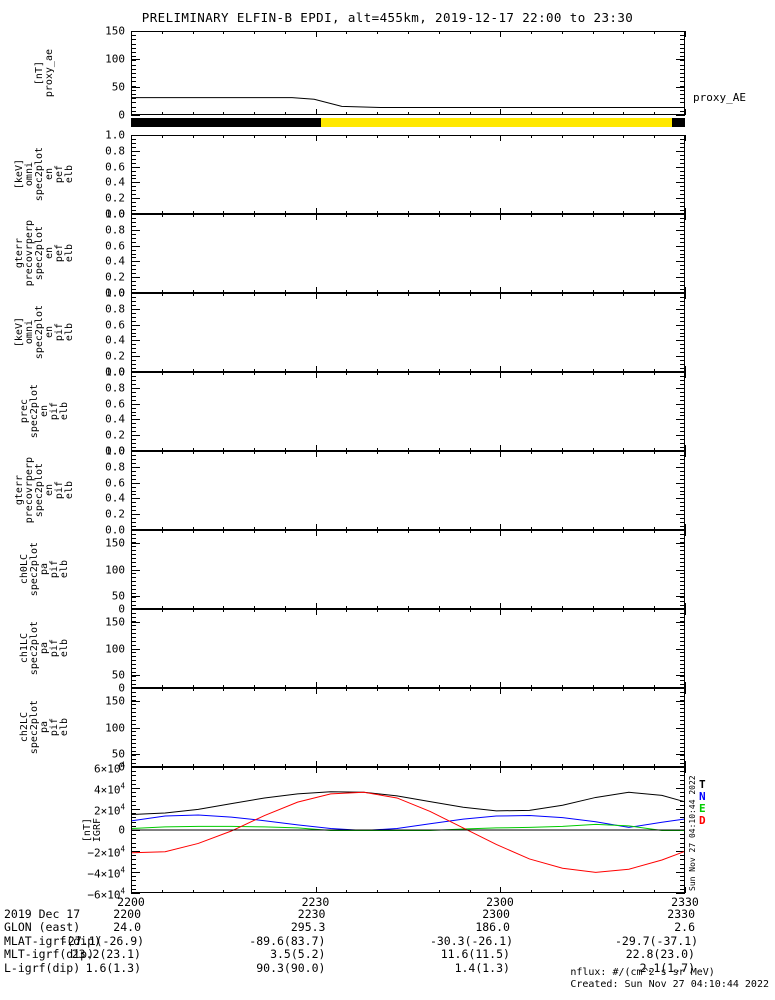 This screenshot has height=1000, width=775. What do you see at coordinates (408, 253) in the screenshot?
I see `panel-pef-en-precovrperp-gterr` at bounding box center [408, 253].